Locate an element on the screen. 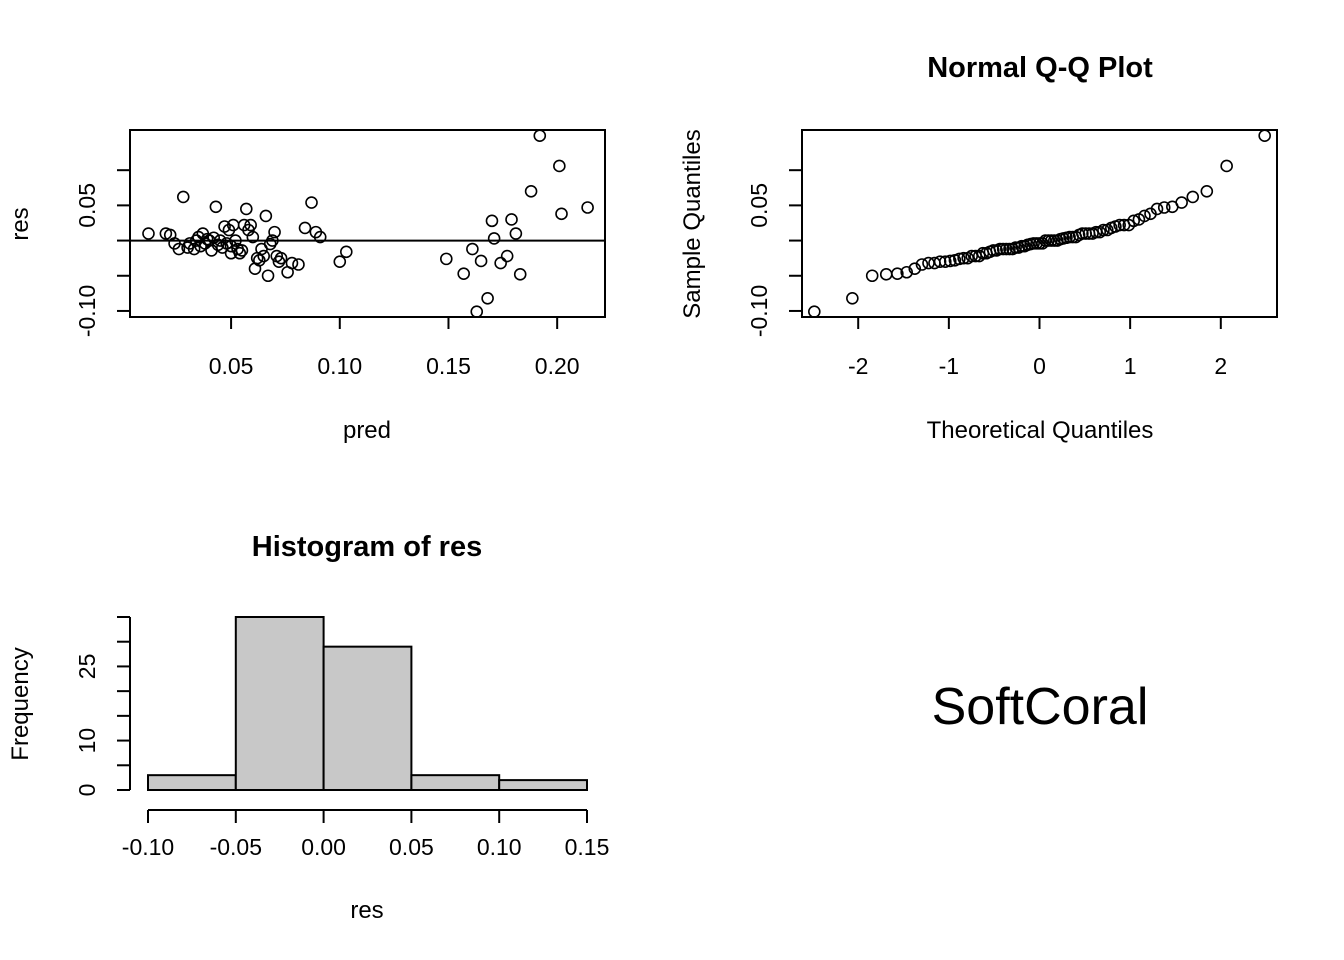 The width and height of the screenshot is (1344, 960). qq-x-tick-label: -2 is located at coordinates (858, 366).